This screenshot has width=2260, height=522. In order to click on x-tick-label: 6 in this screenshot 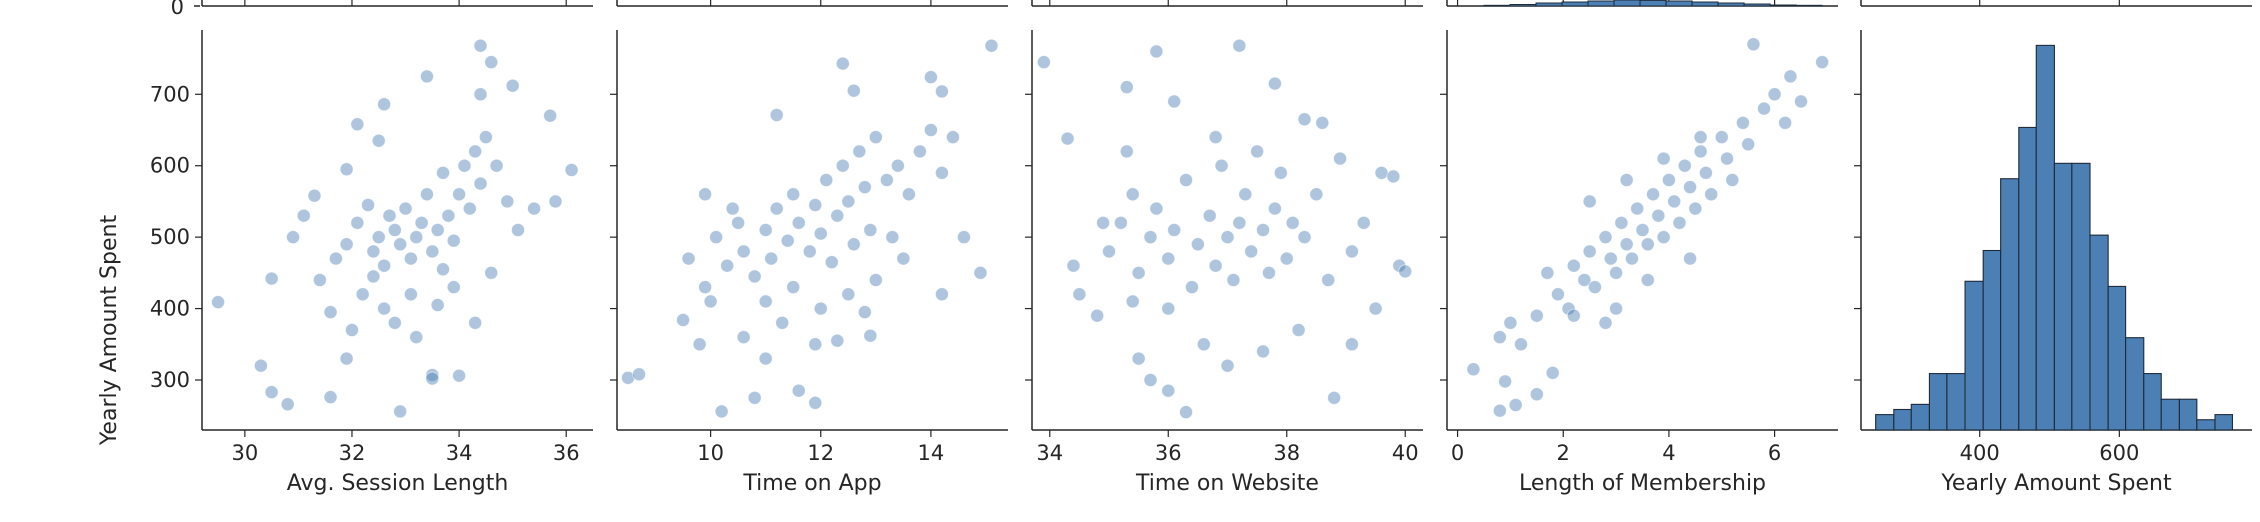, I will do `click(1774, 453)`.